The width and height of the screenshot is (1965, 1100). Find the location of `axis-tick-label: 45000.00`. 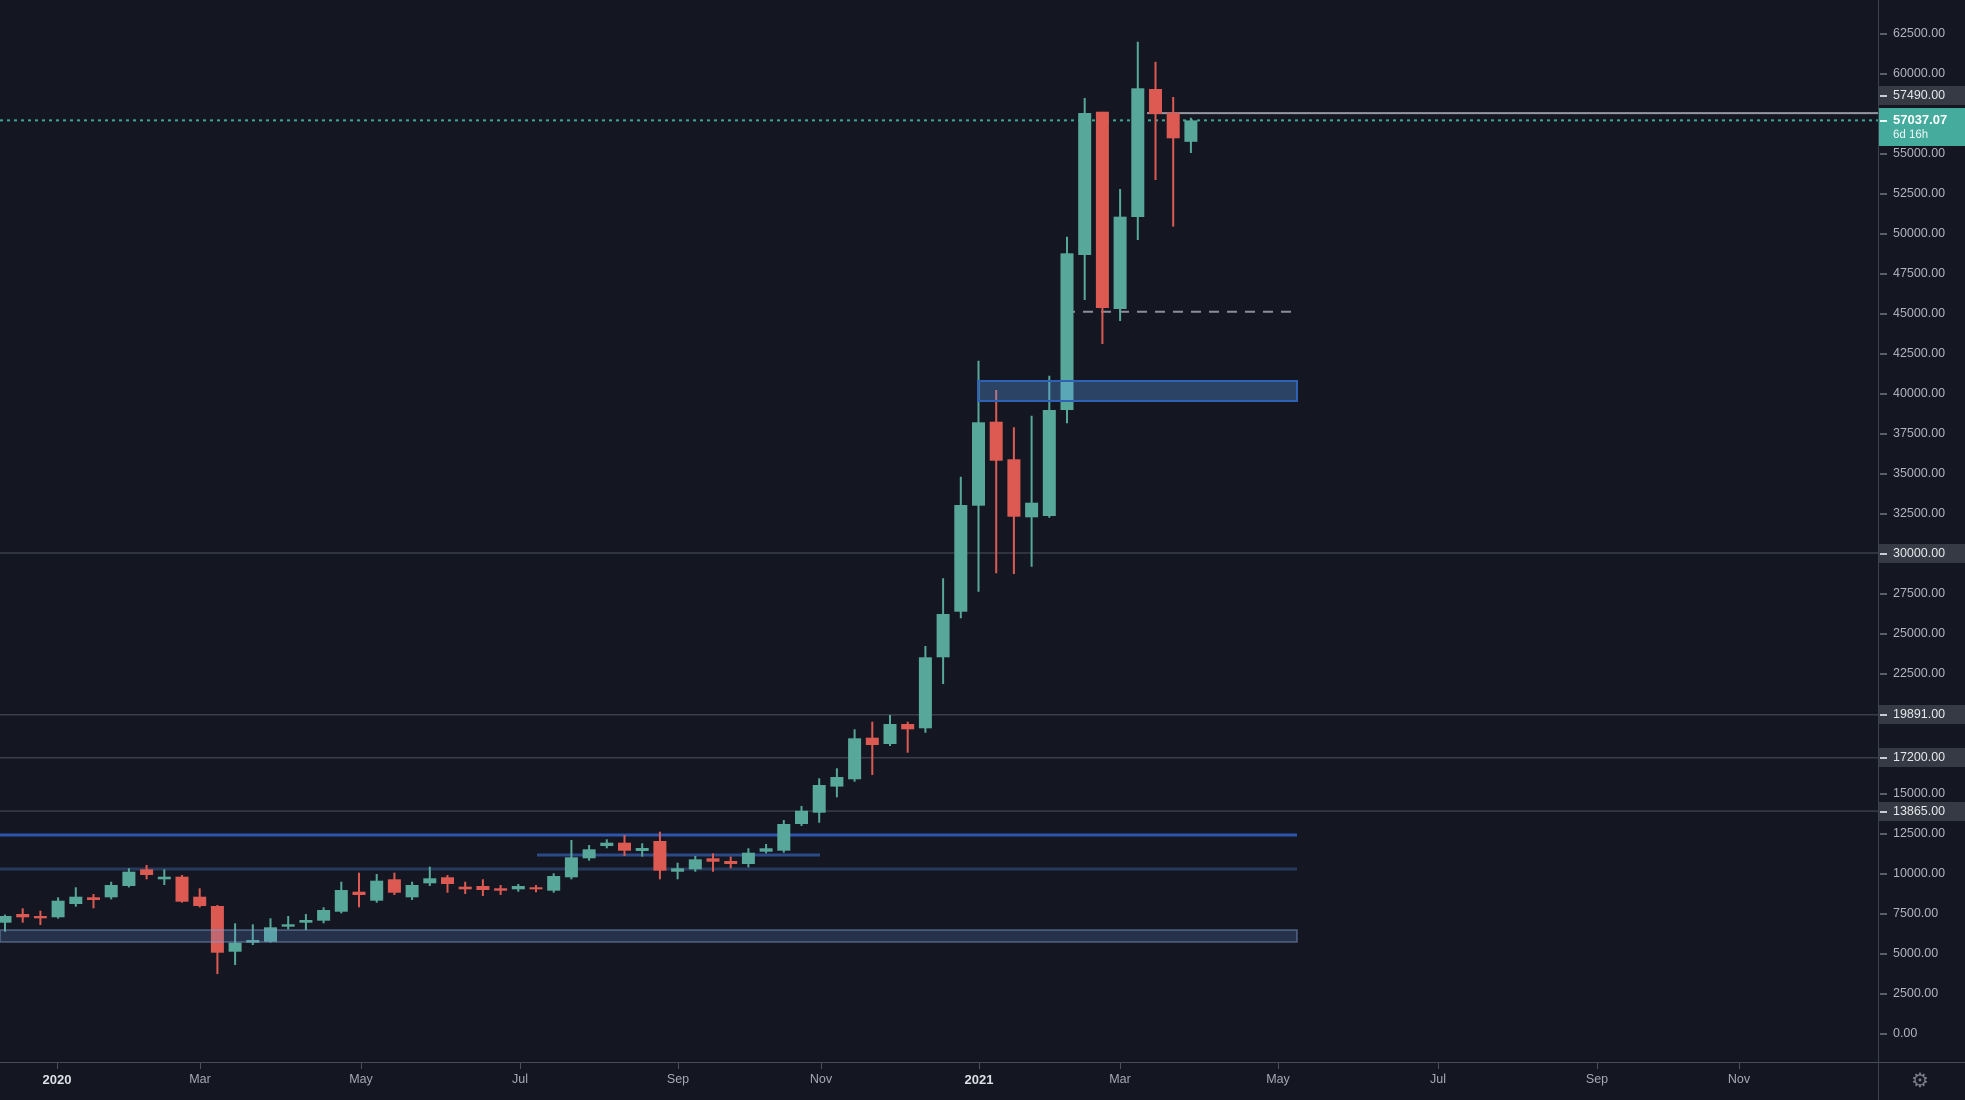

axis-tick-label: 45000.00 is located at coordinates (1919, 312).